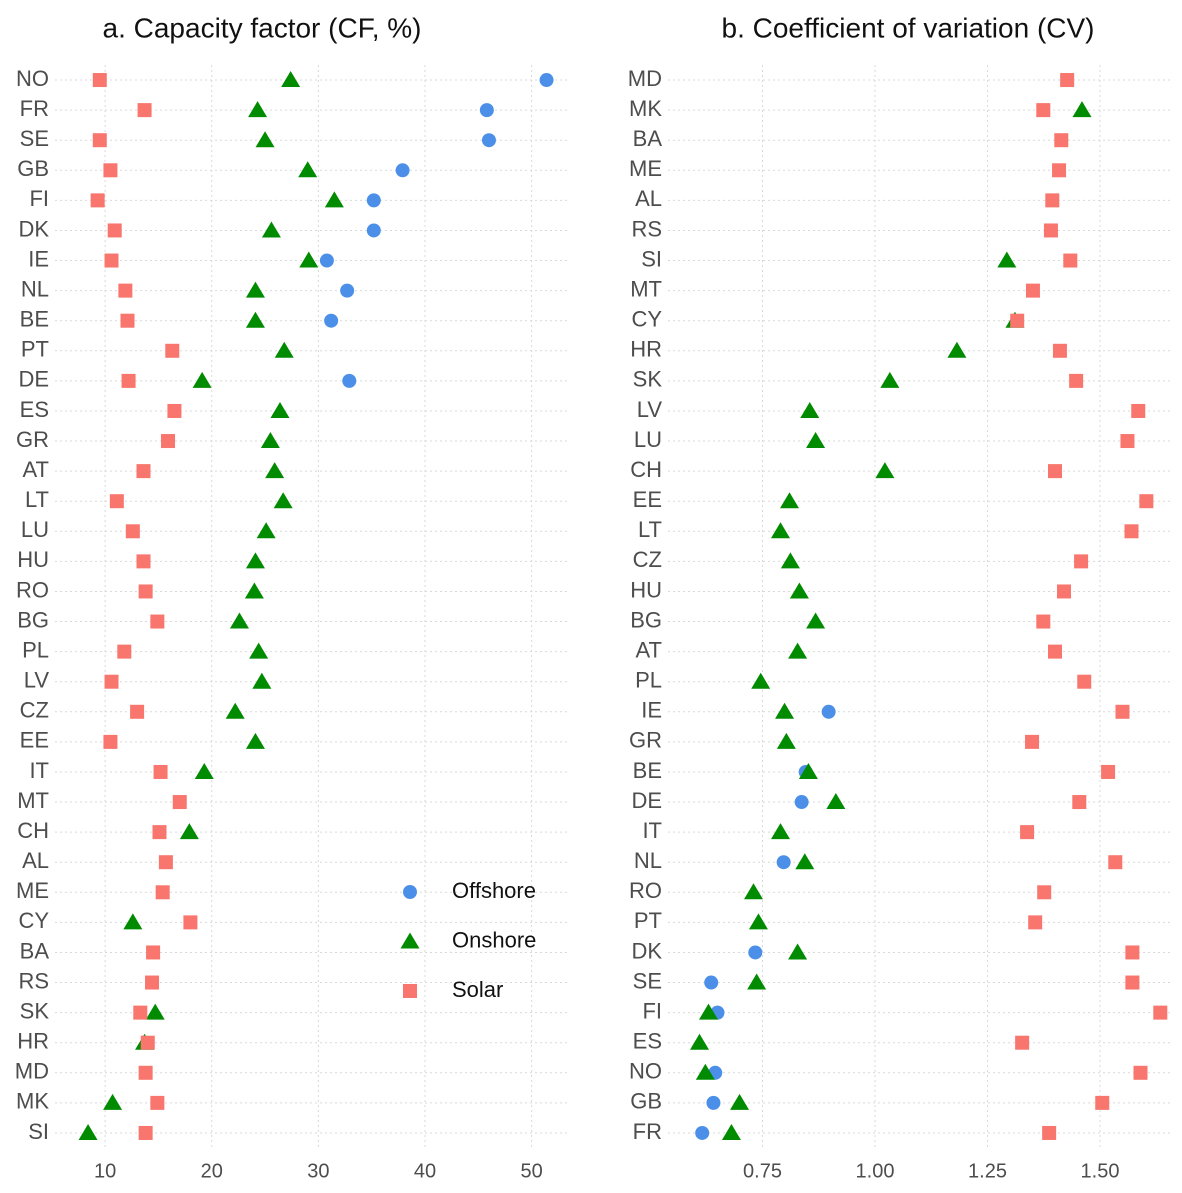 The height and width of the screenshot is (1193, 1182). I want to click on y-tick-label: MK, so click(645, 108).